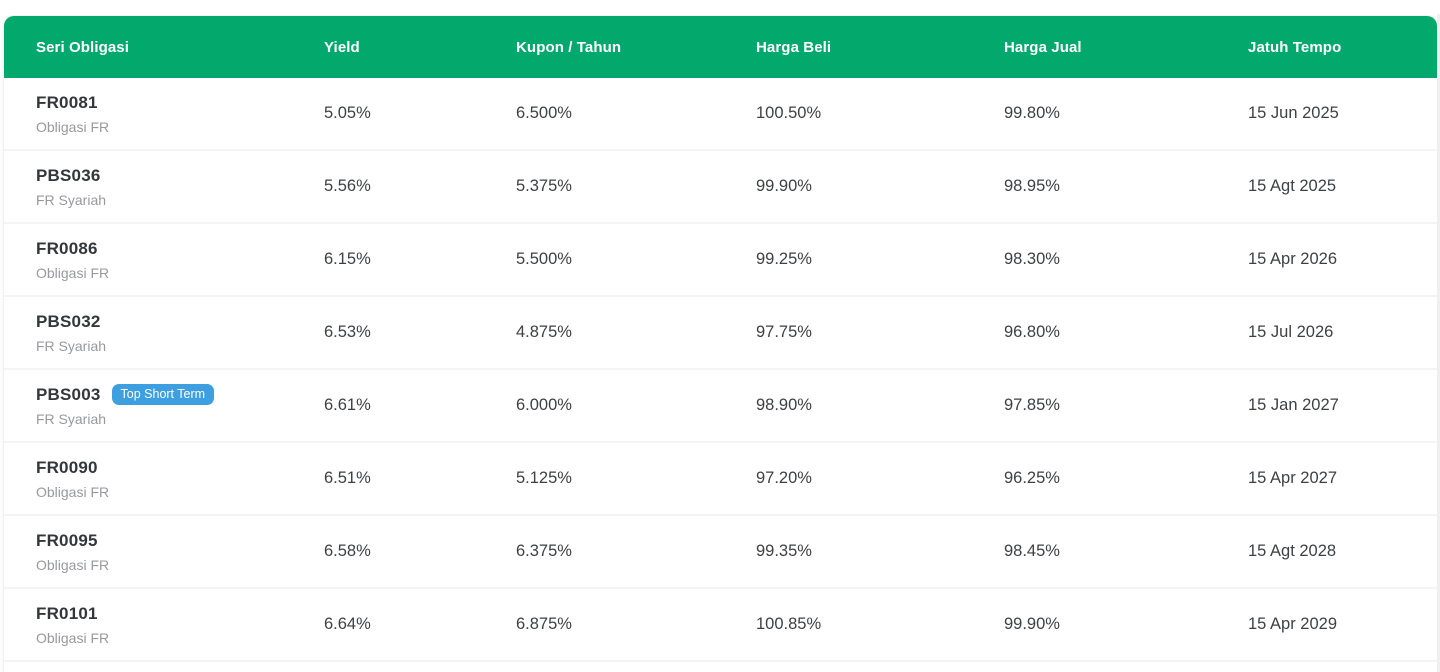 The image size is (1440, 672). Describe the element at coordinates (1292, 478) in the screenshot. I see `jatuh-tempo-value: 15 Apr 2027` at that location.